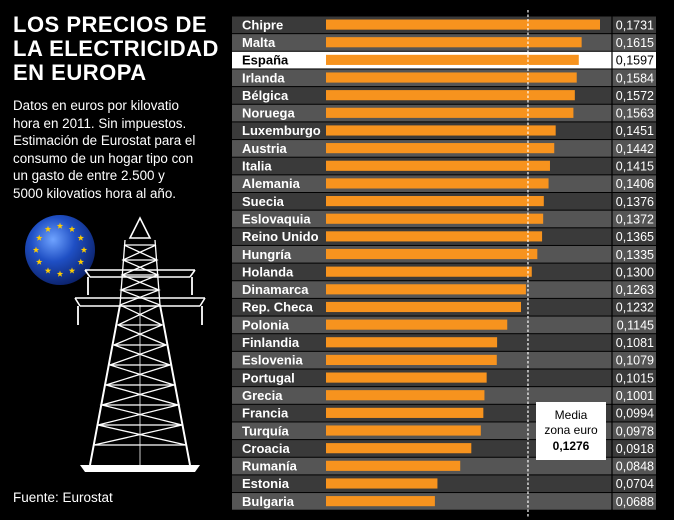  What do you see at coordinates (140, 344) in the screenshot?
I see `power-pylon-icon` at bounding box center [140, 344].